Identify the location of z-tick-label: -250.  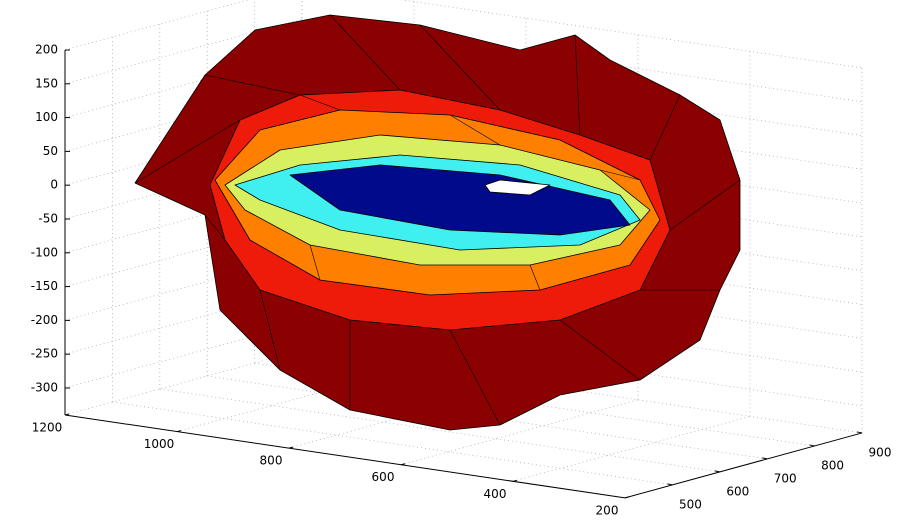
(44, 354).